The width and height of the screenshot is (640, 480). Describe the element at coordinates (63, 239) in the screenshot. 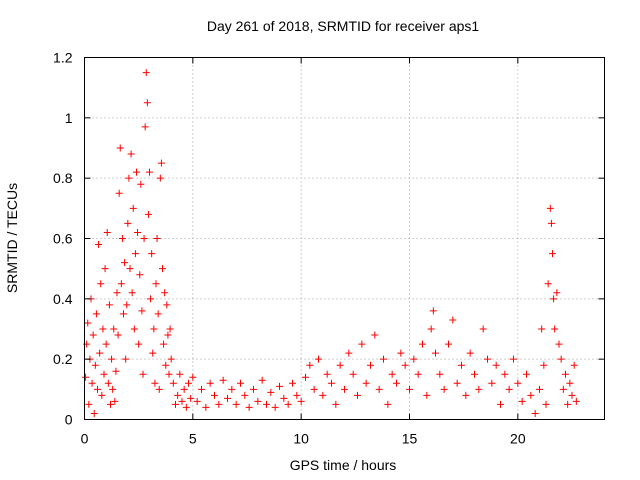

I see `y-tick-label: 0.6` at that location.